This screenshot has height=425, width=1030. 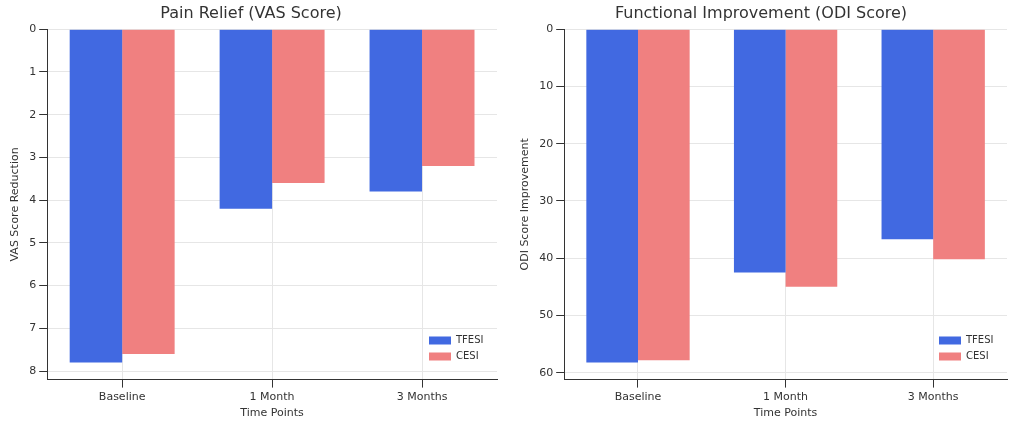 What do you see at coordinates (33, 328) in the screenshot?
I see `y-tick-label: 7` at bounding box center [33, 328].